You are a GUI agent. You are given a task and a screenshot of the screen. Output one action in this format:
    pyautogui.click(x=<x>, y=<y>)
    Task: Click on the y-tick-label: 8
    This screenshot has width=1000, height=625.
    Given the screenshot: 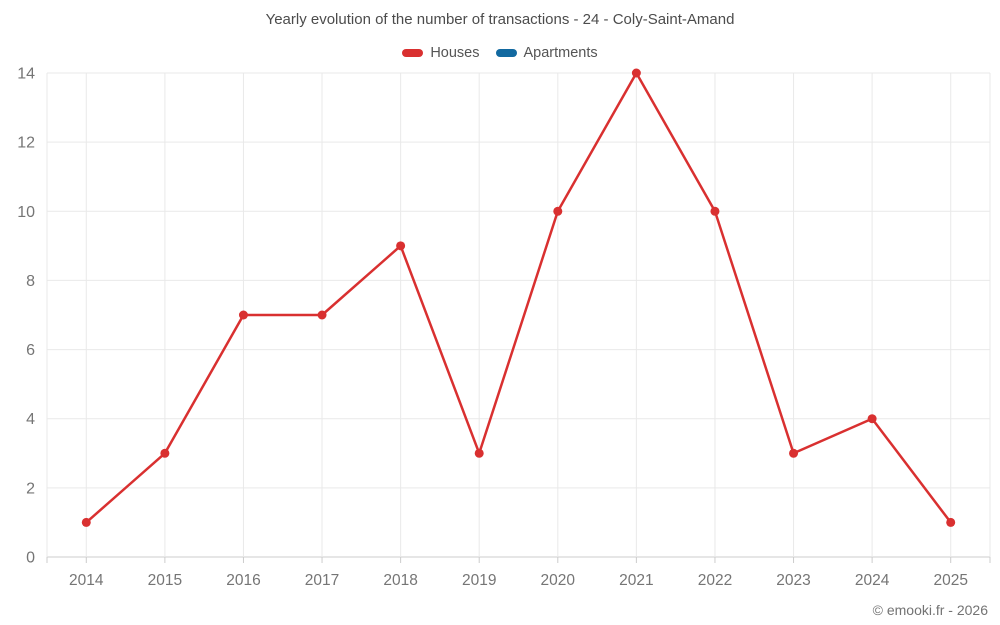 What is the action you would take?
    pyautogui.click(x=30, y=281)
    